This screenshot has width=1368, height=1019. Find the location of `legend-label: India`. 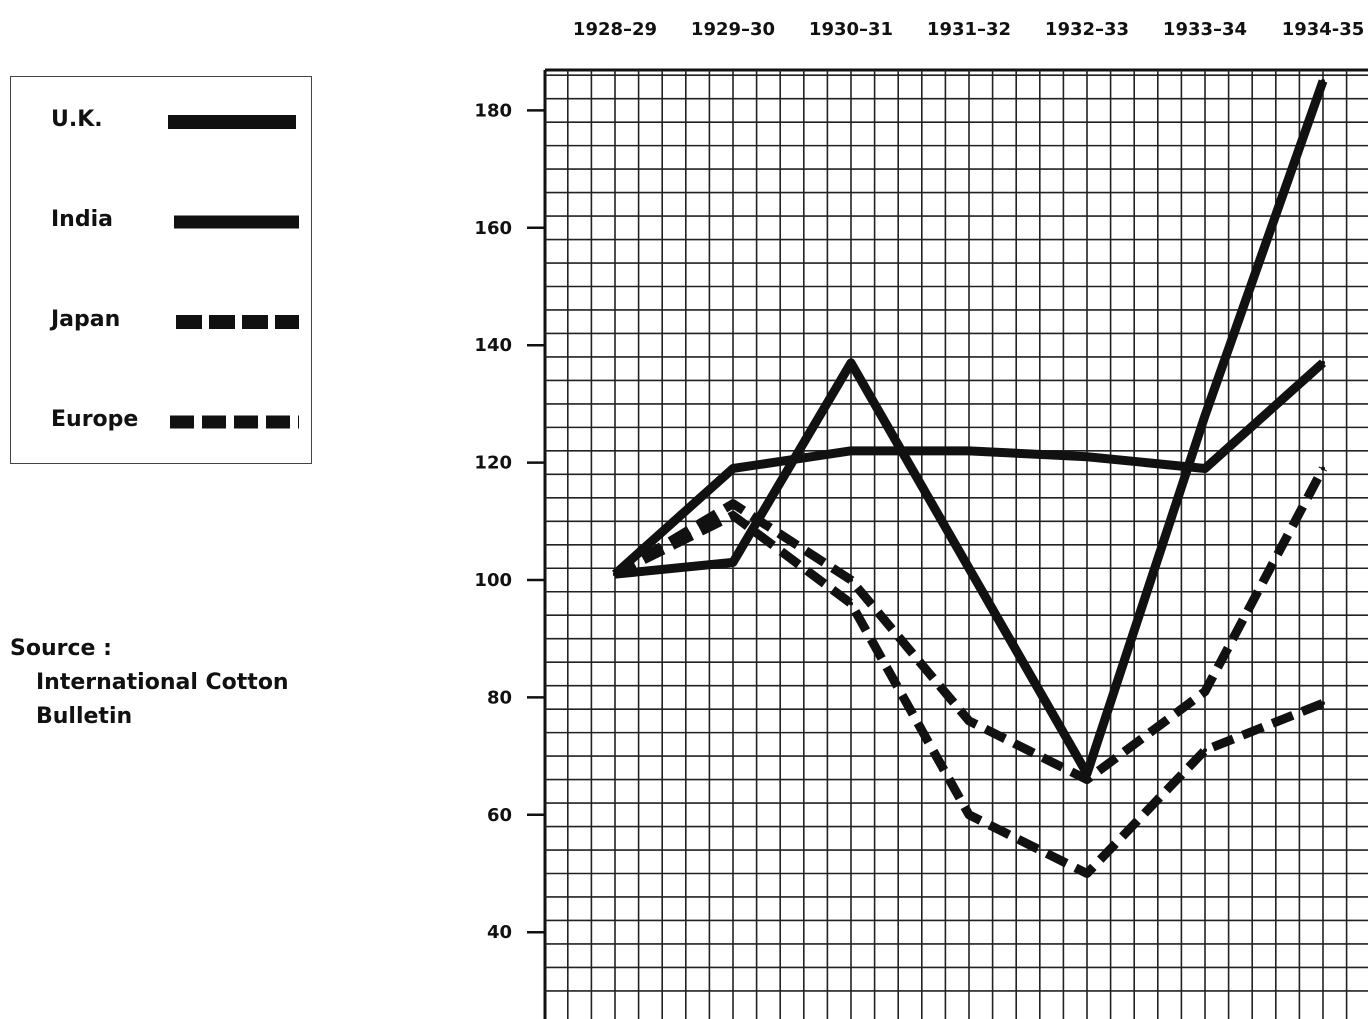

legend-label: India is located at coordinates (82, 219).